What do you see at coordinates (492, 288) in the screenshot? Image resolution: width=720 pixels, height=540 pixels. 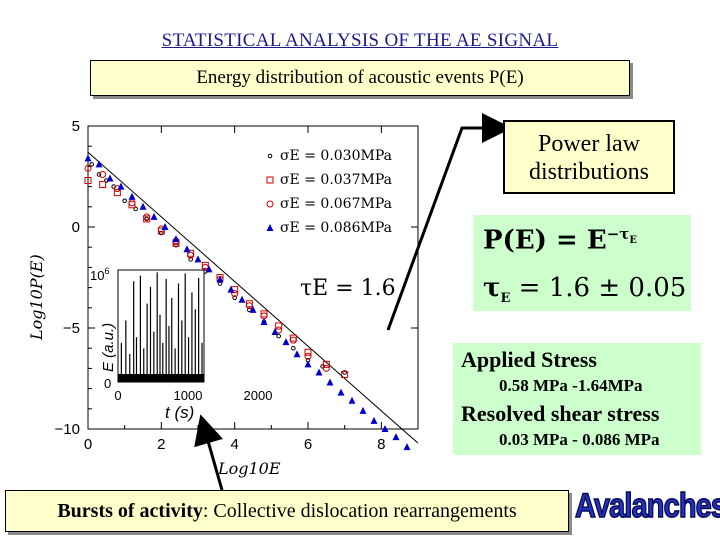 I see `formula-tau: τ` at bounding box center [492, 288].